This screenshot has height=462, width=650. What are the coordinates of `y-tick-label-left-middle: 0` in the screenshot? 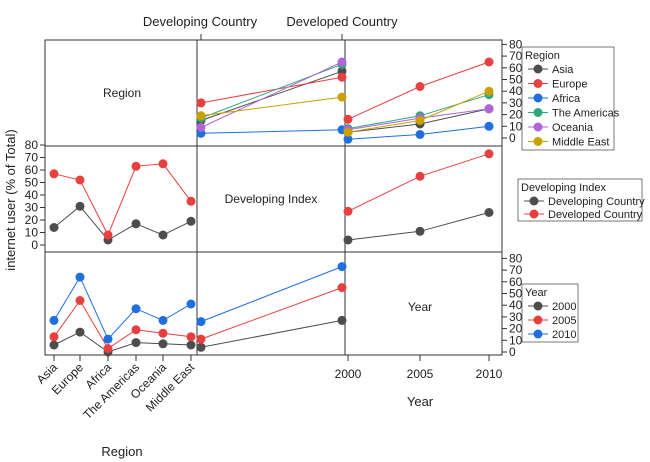 It's located at (34, 245).